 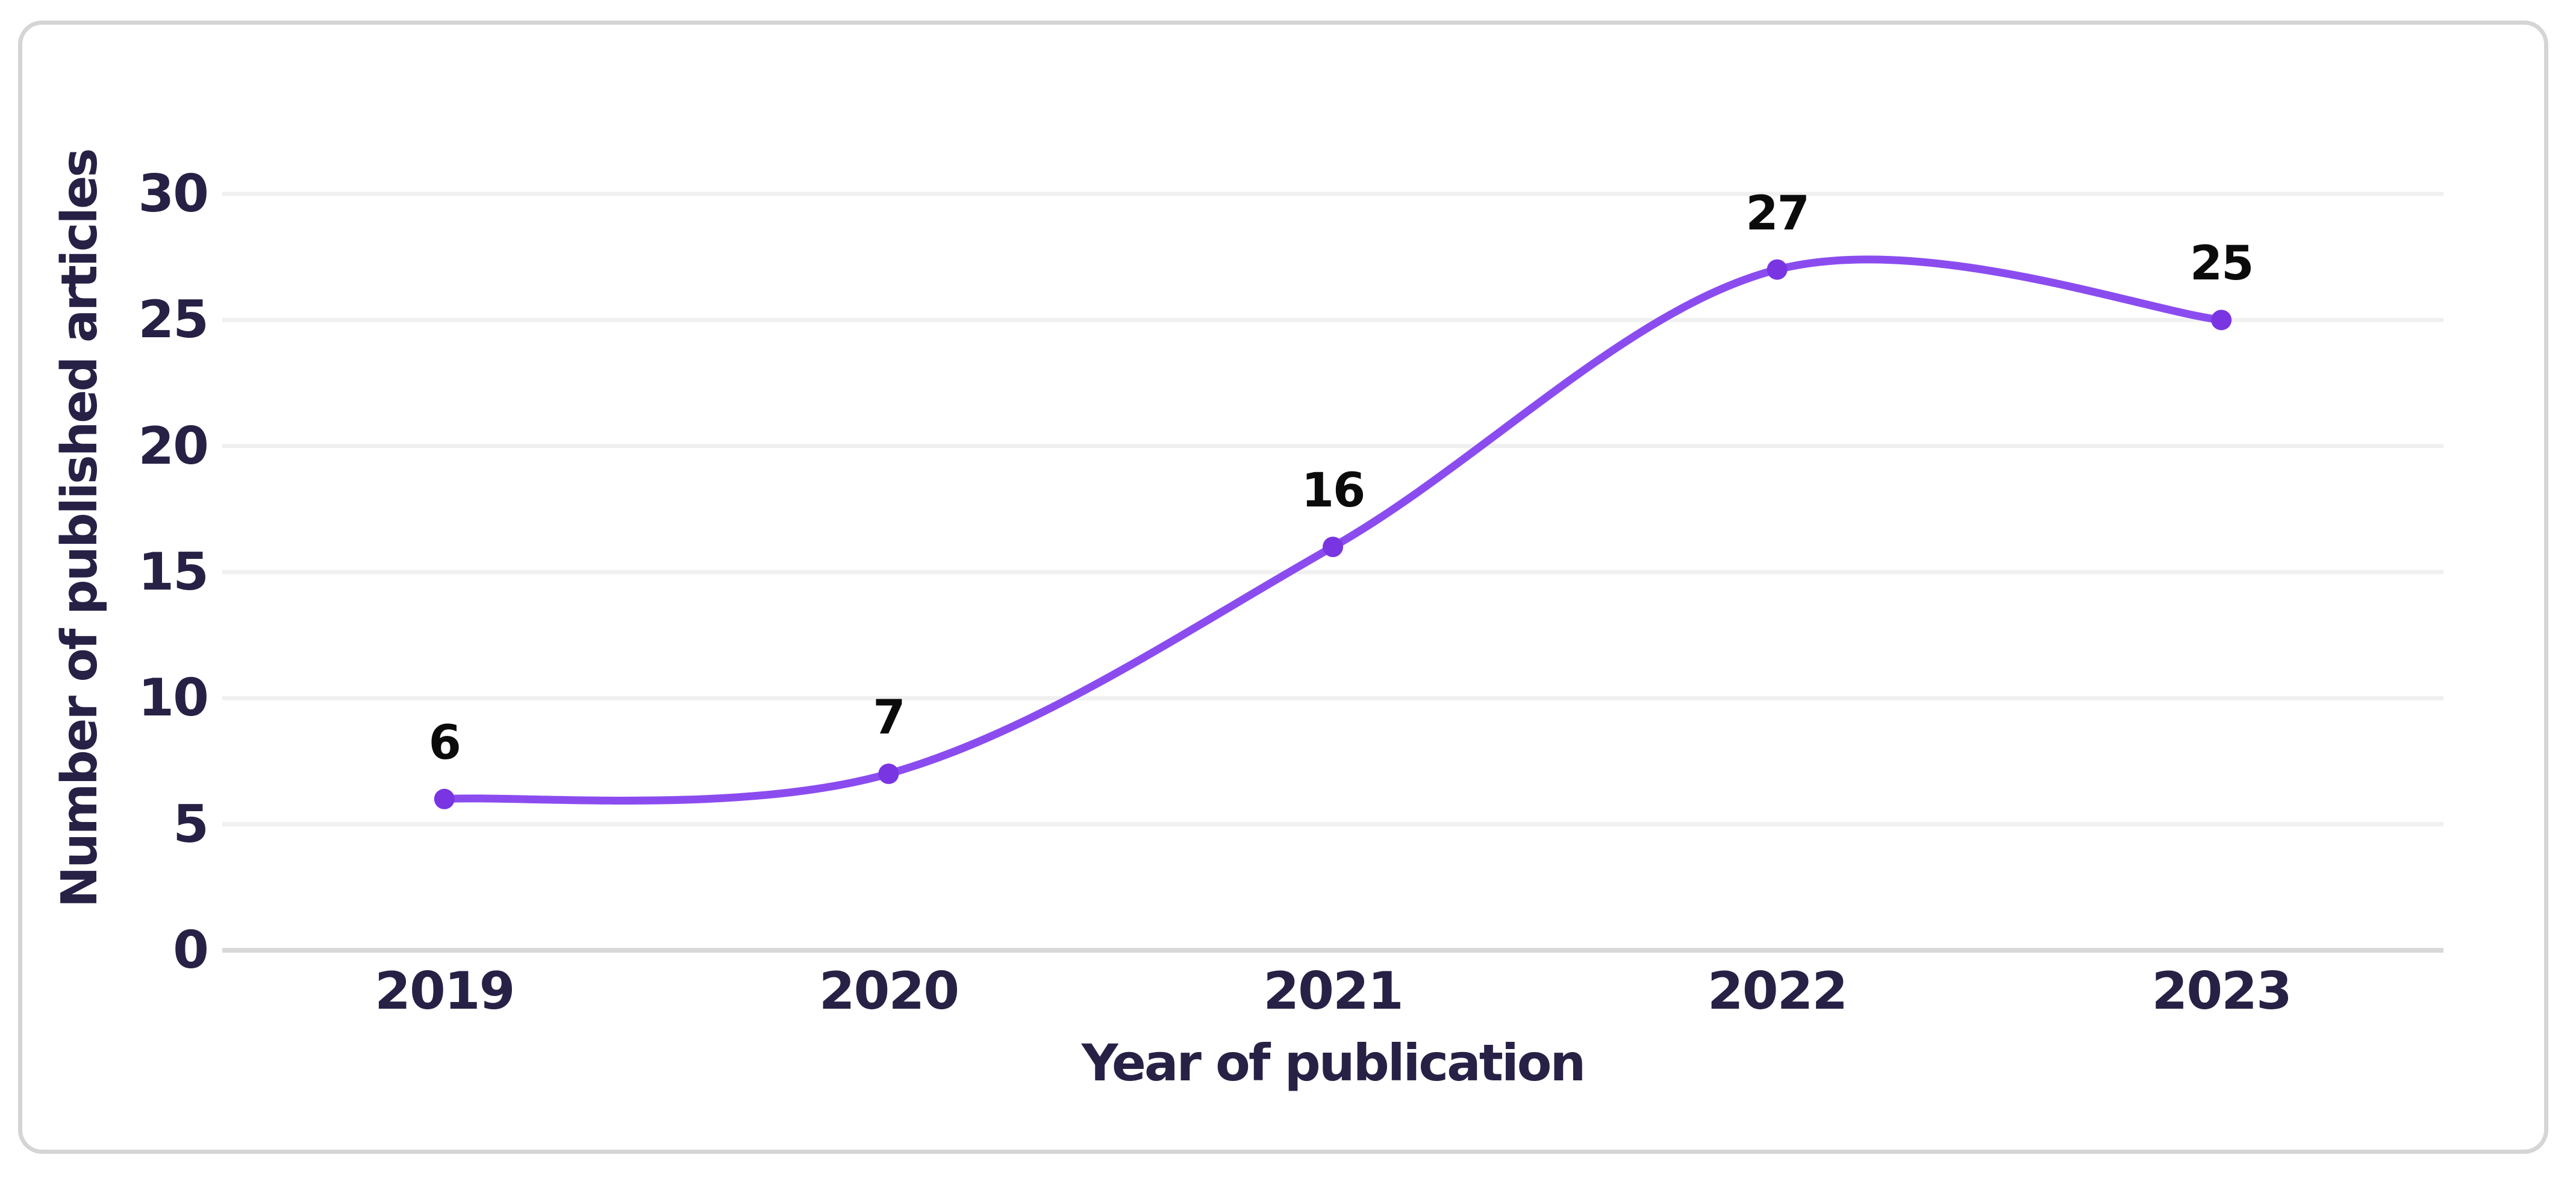 I want to click on y-tick-label: 20, so click(x=173, y=446).